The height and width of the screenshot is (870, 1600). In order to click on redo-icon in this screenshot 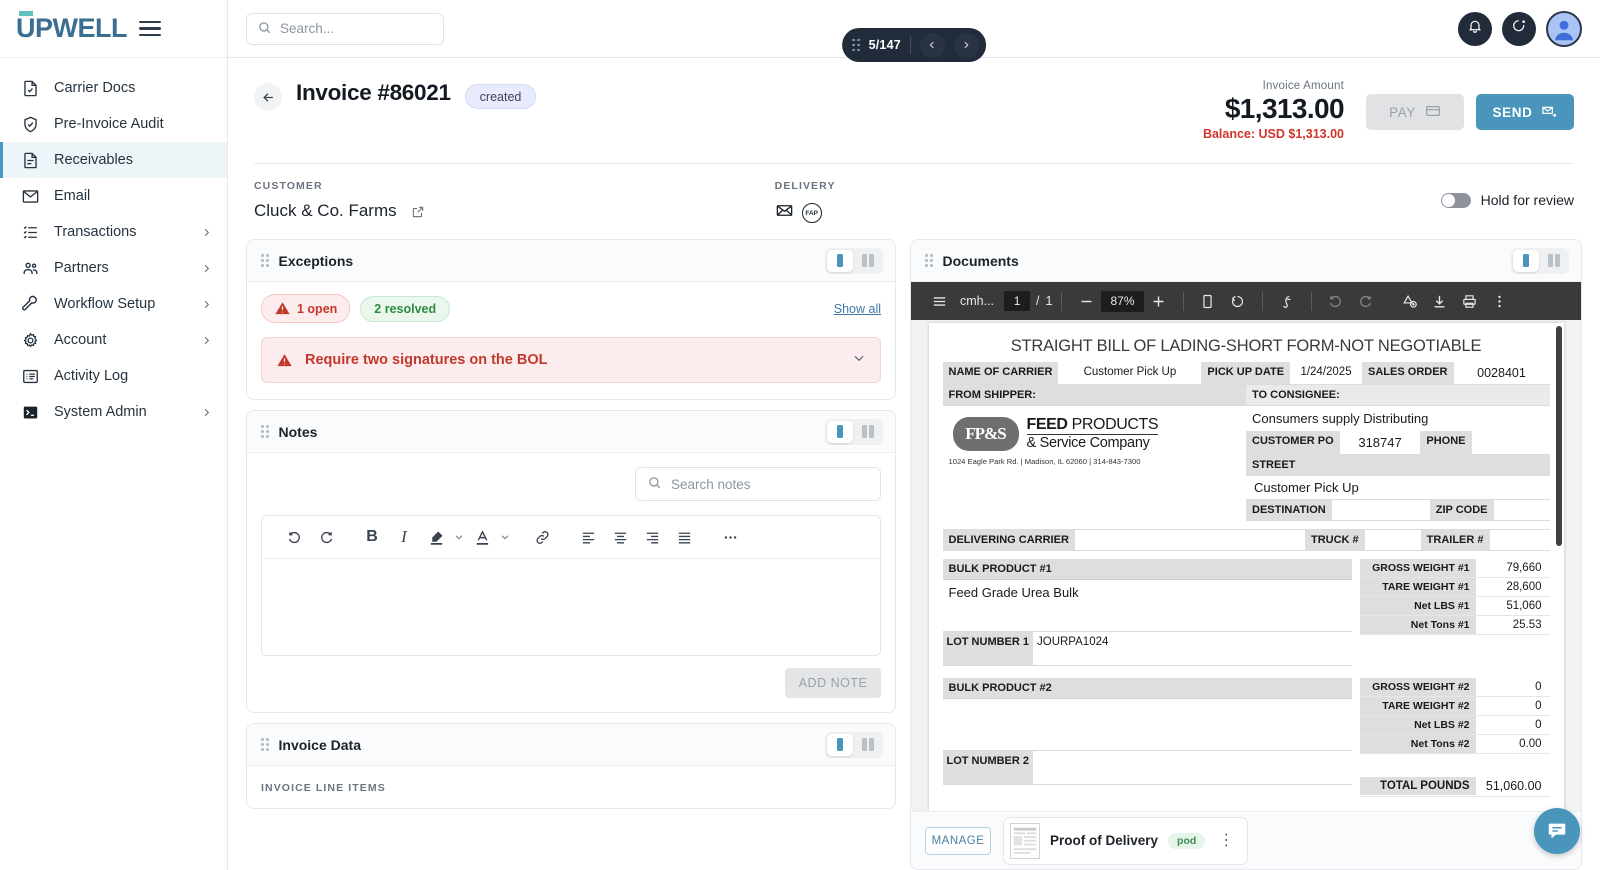, I will do `click(326, 537)`.